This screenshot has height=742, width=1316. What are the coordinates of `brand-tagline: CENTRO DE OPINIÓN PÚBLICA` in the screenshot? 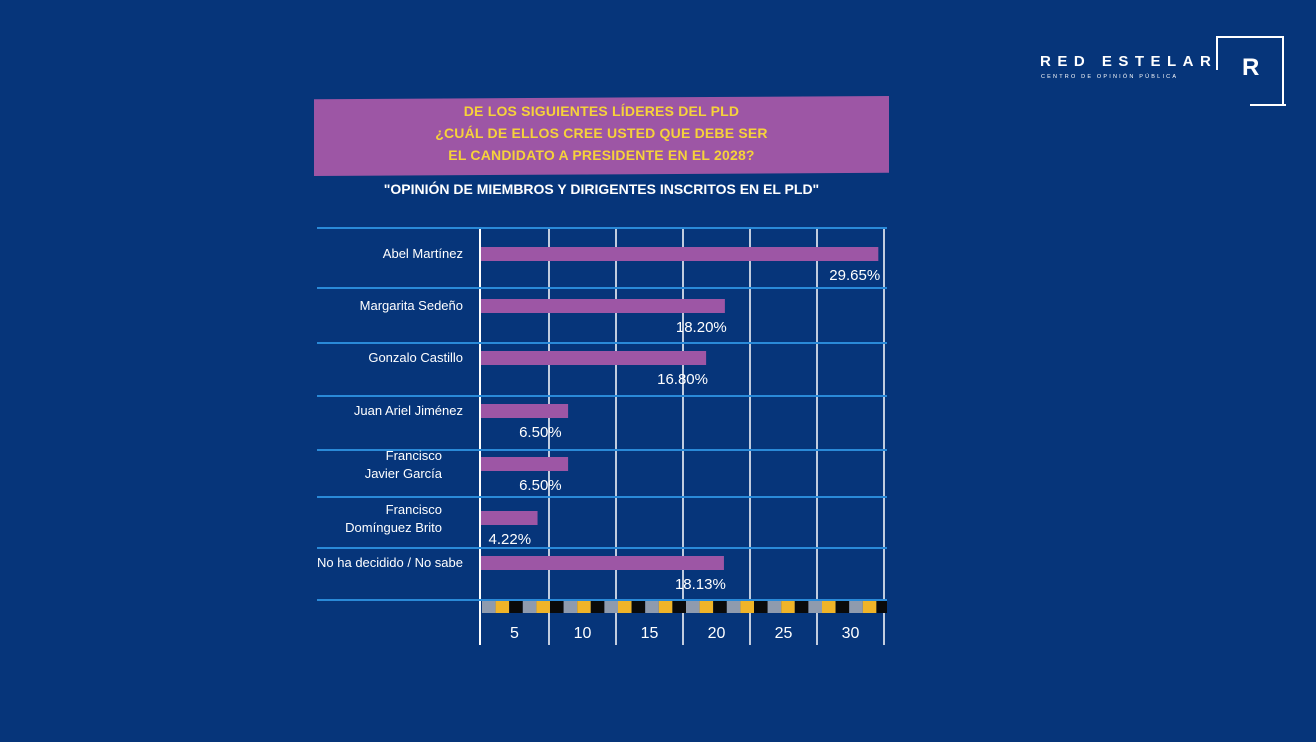 It's located at (1110, 77).